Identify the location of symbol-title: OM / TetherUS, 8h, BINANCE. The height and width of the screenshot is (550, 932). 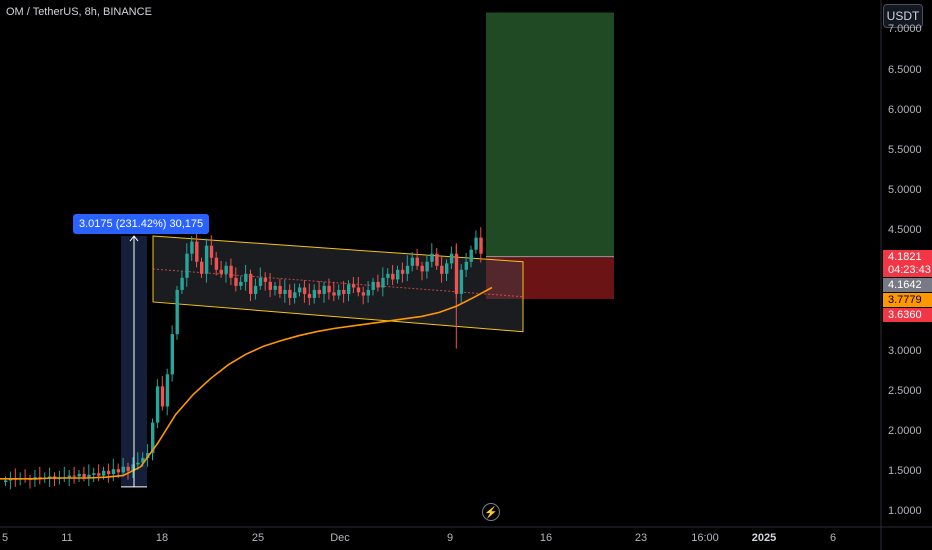
(79, 12).